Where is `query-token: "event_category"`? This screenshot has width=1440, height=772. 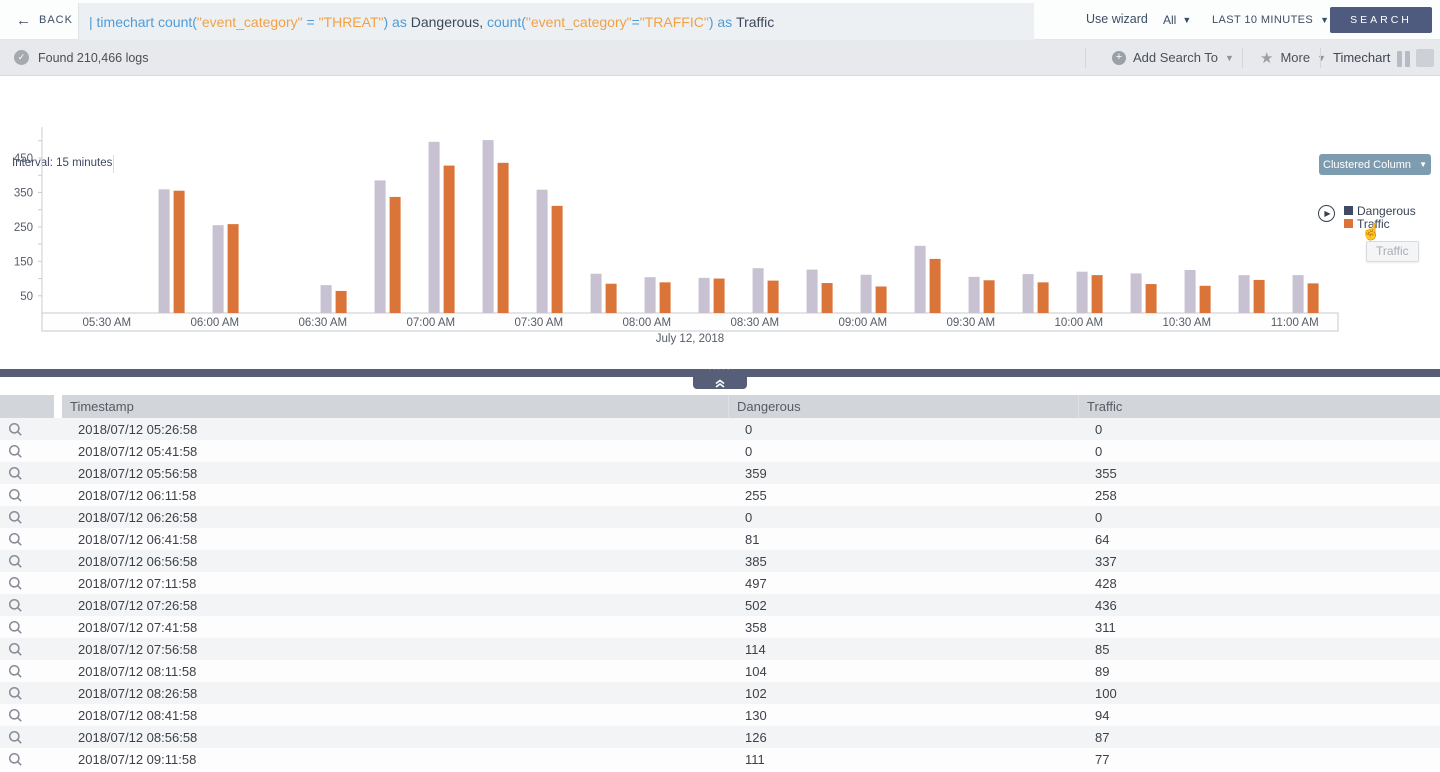 query-token: "event_category" is located at coordinates (578, 21).